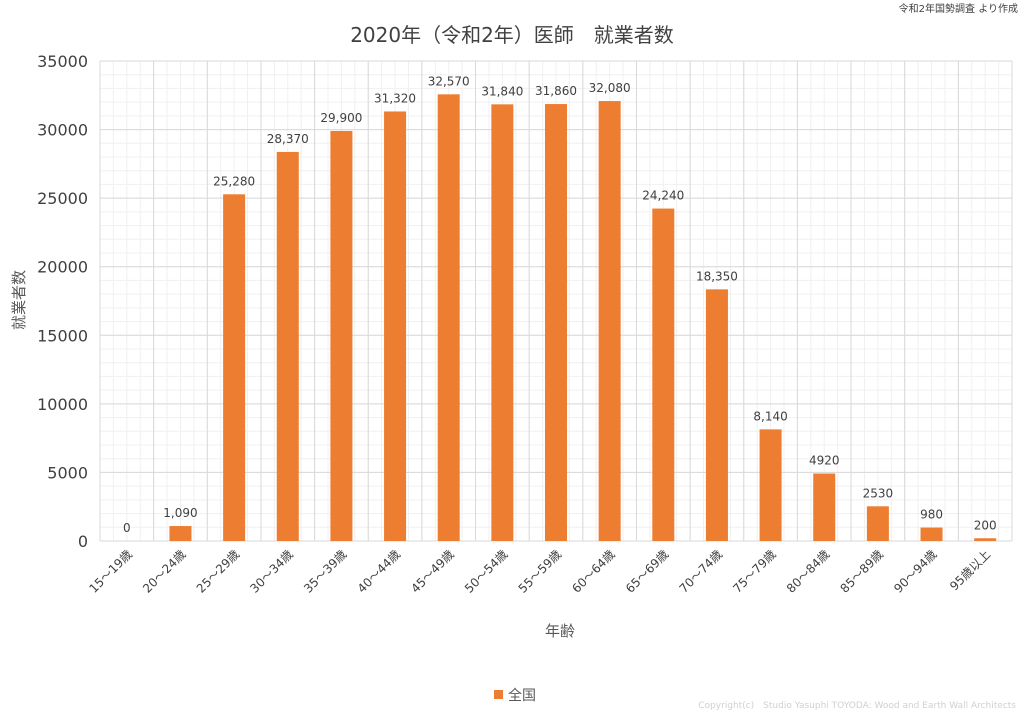 Image resolution: width=1024 pixels, height=712 pixels. What do you see at coordinates (288, 139) in the screenshot?
I see `data-label: 28,370` at bounding box center [288, 139].